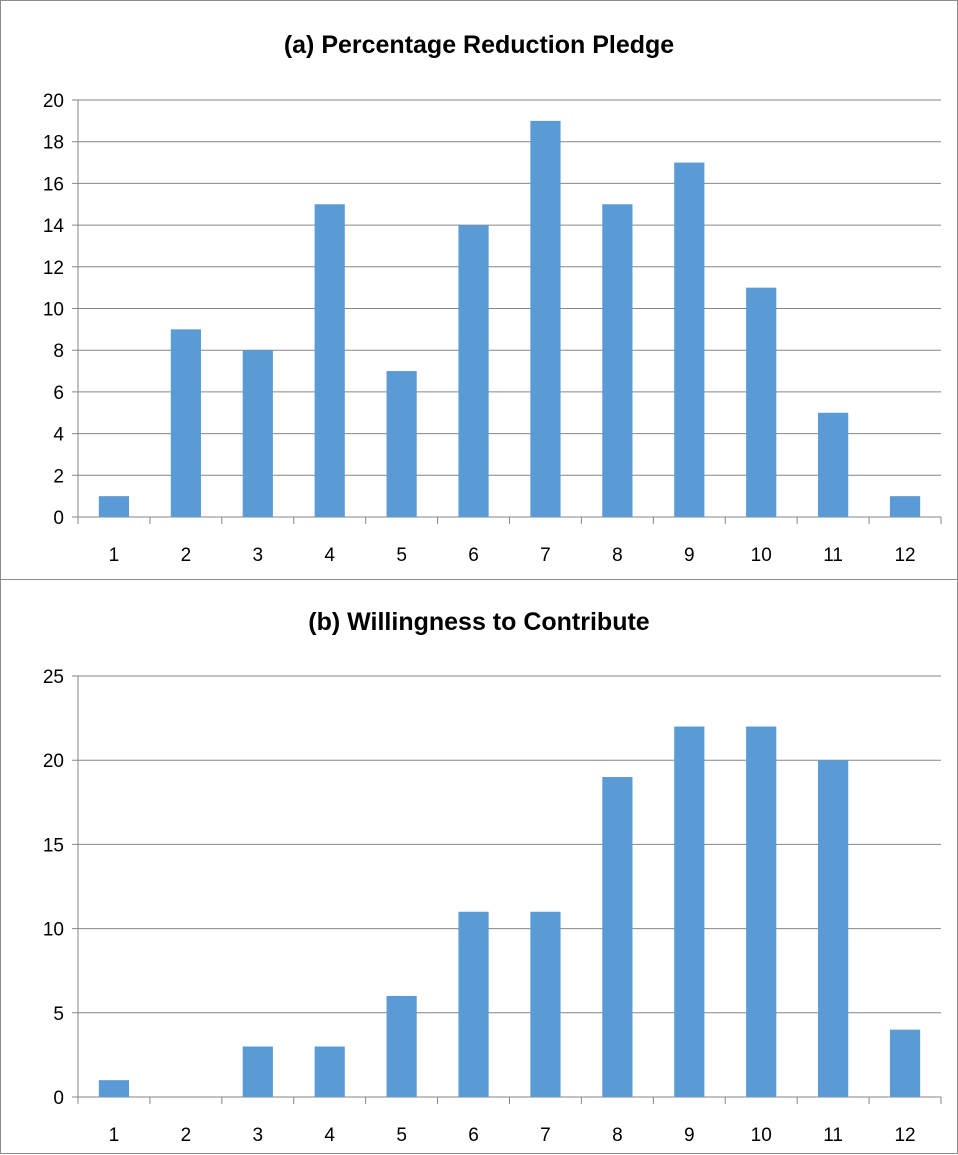 The height and width of the screenshot is (1155, 958). What do you see at coordinates (473, 555) in the screenshot?
I see `x-tick-label-0: 6` at bounding box center [473, 555].